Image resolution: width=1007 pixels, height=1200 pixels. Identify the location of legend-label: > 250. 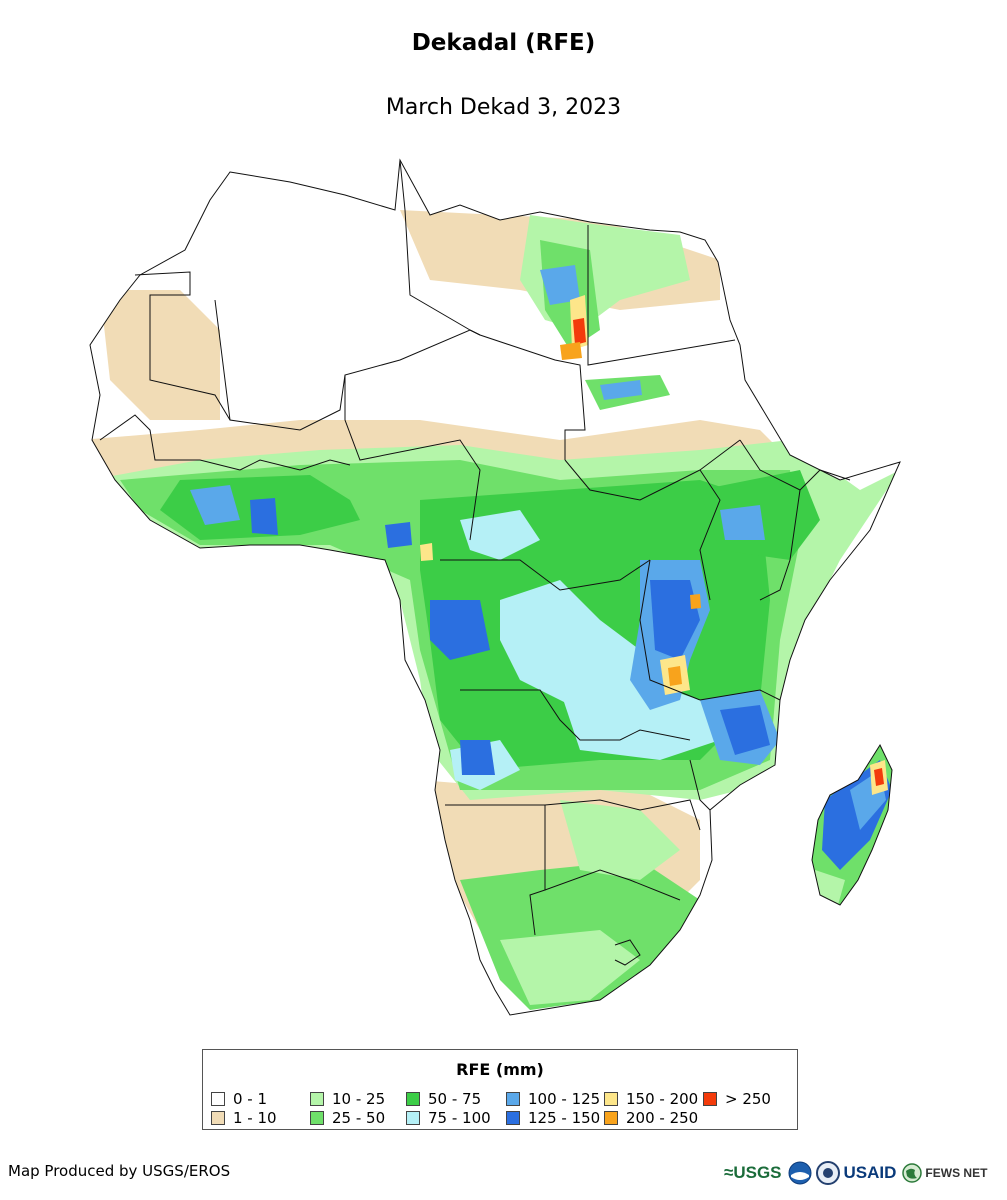
(748, 1099).